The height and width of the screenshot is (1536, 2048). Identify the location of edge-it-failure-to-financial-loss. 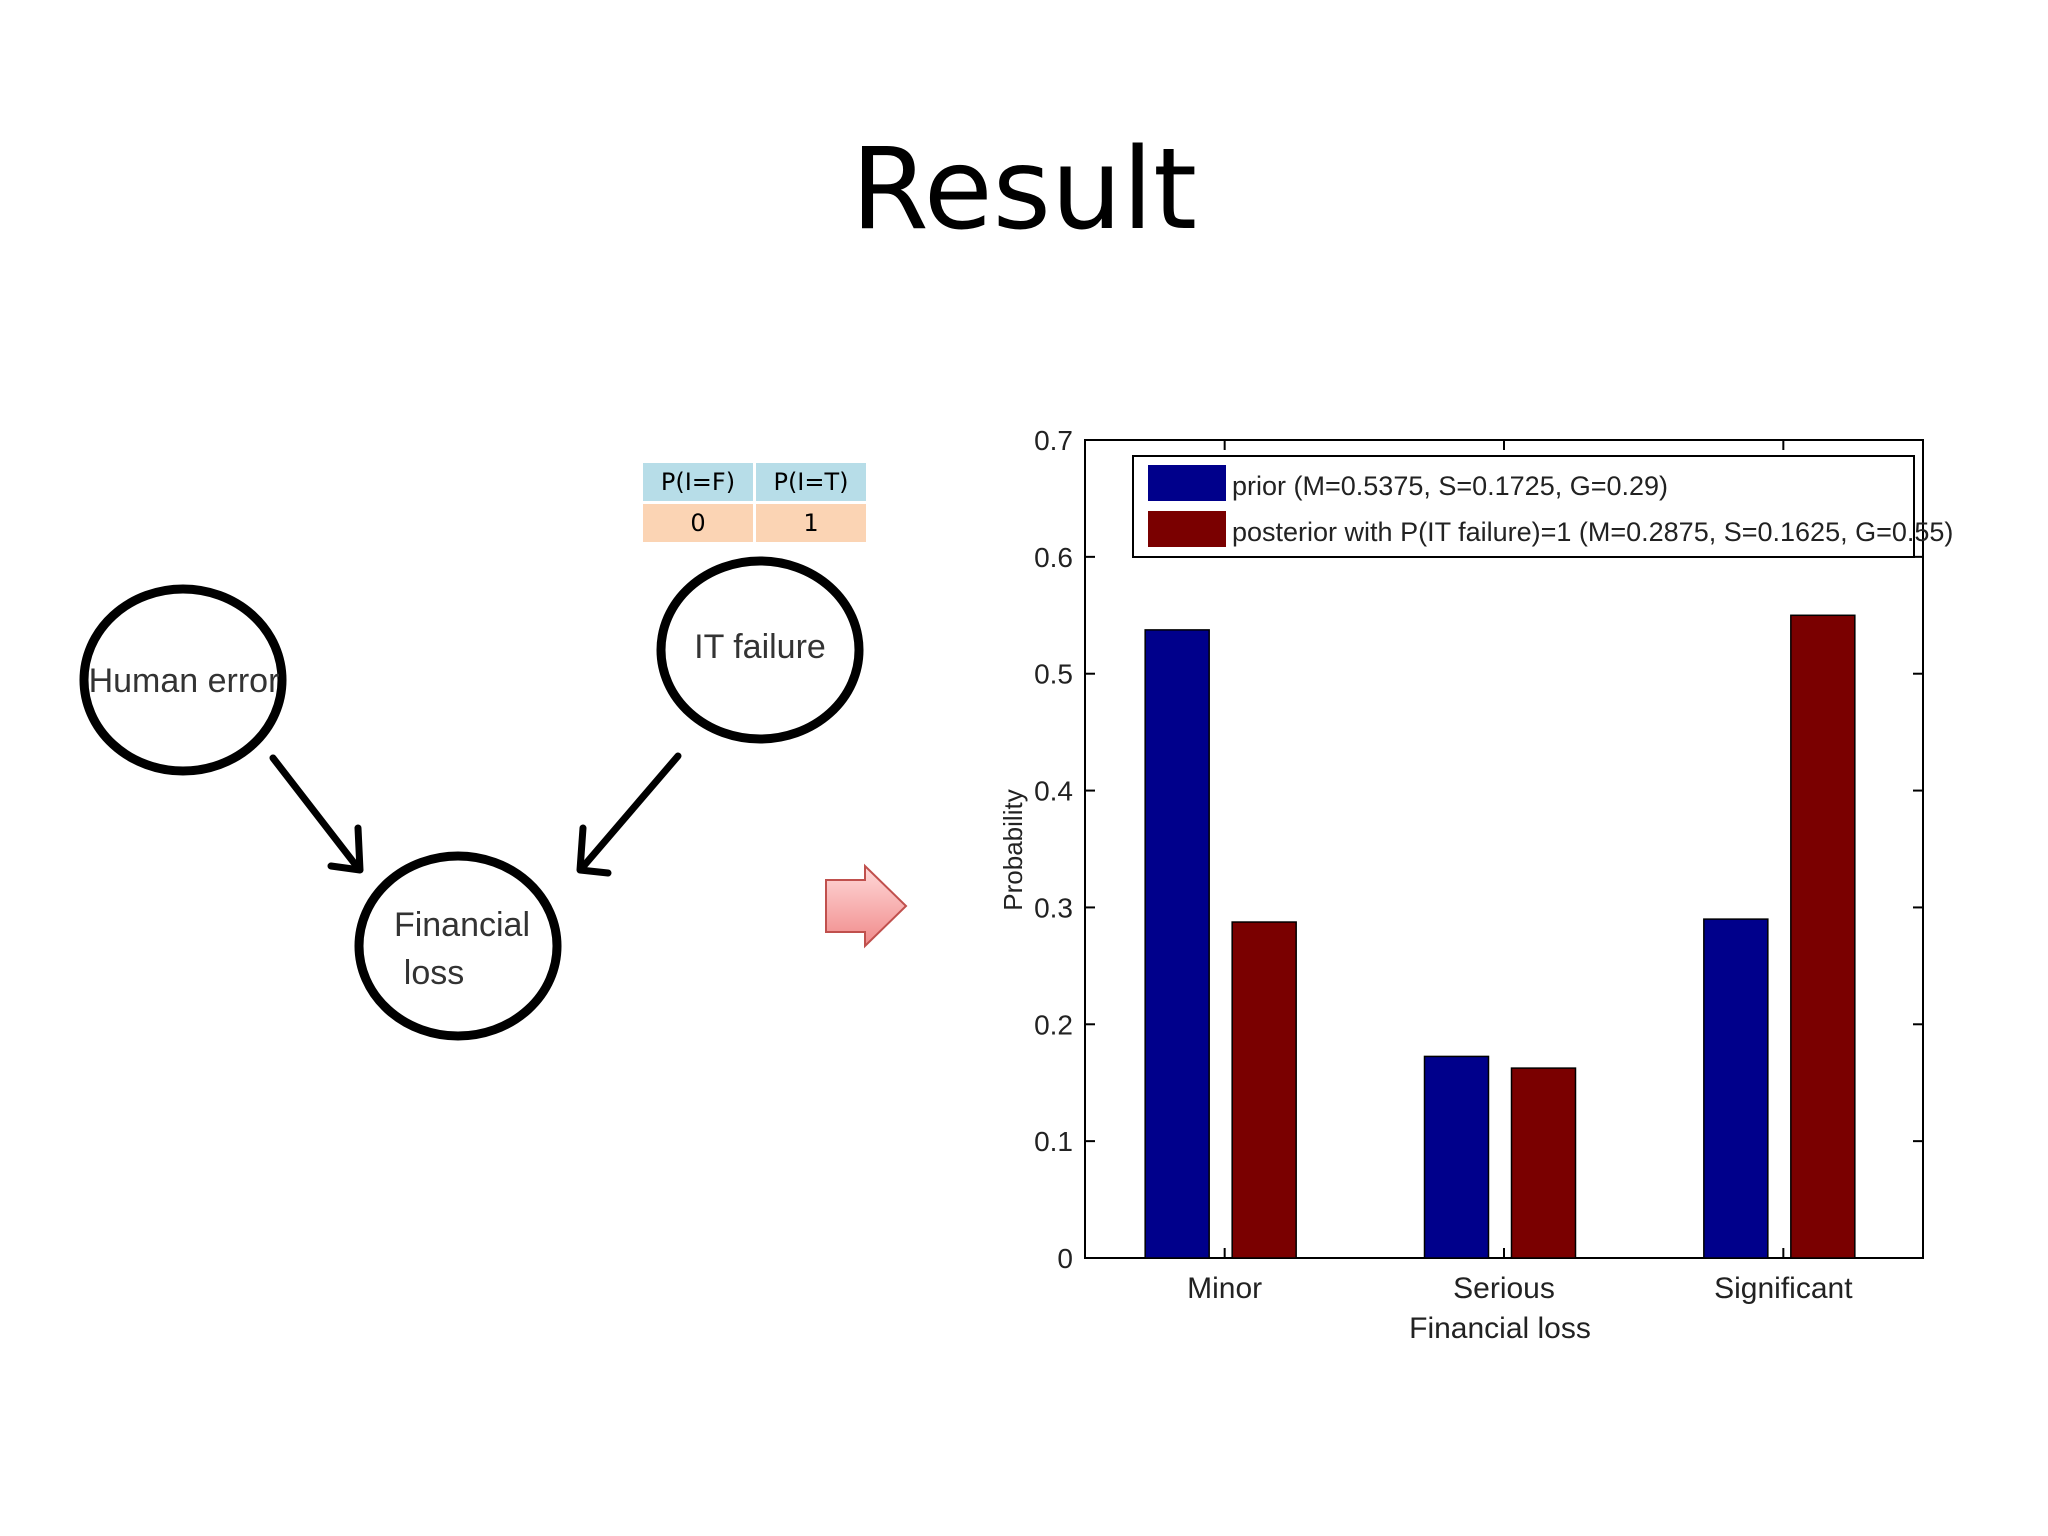
(629, 814).